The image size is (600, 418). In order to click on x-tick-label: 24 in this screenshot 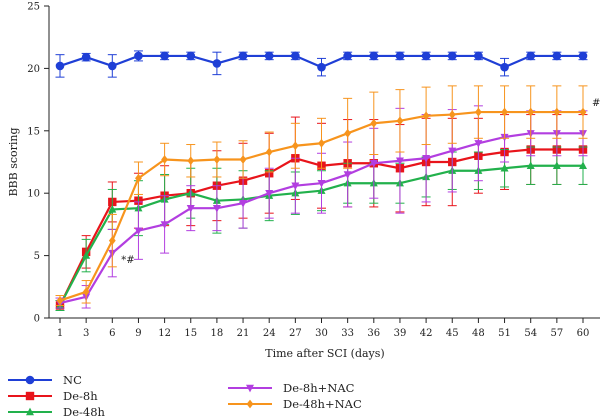, I will do `click(269, 333)`.